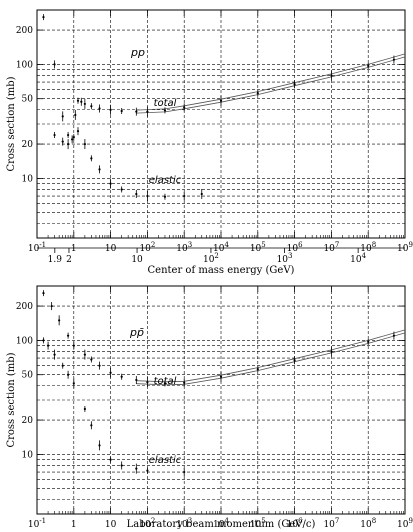  Describe the element at coordinates (358, 258) in the screenshot. I see `secondary-x-tick-label: 10⁴` at that location.